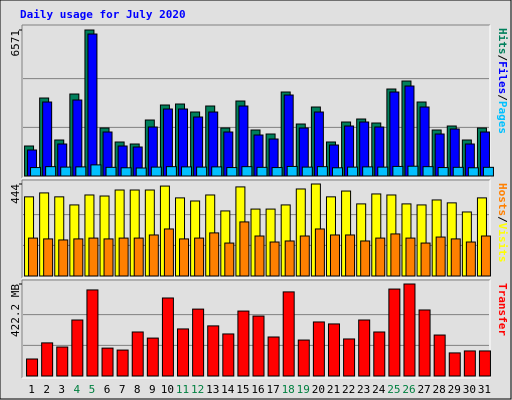  I want to click on legend: Hosts/Visits, so click(502, 223).